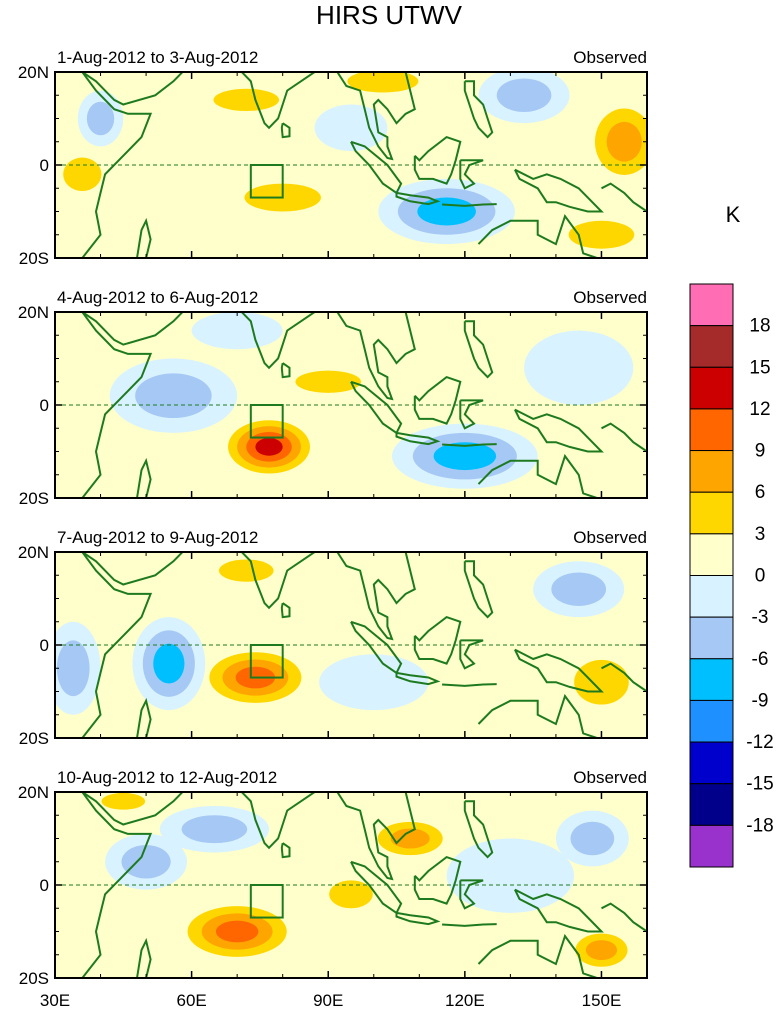  I want to click on x-tick-label: 90E, so click(328, 1000).